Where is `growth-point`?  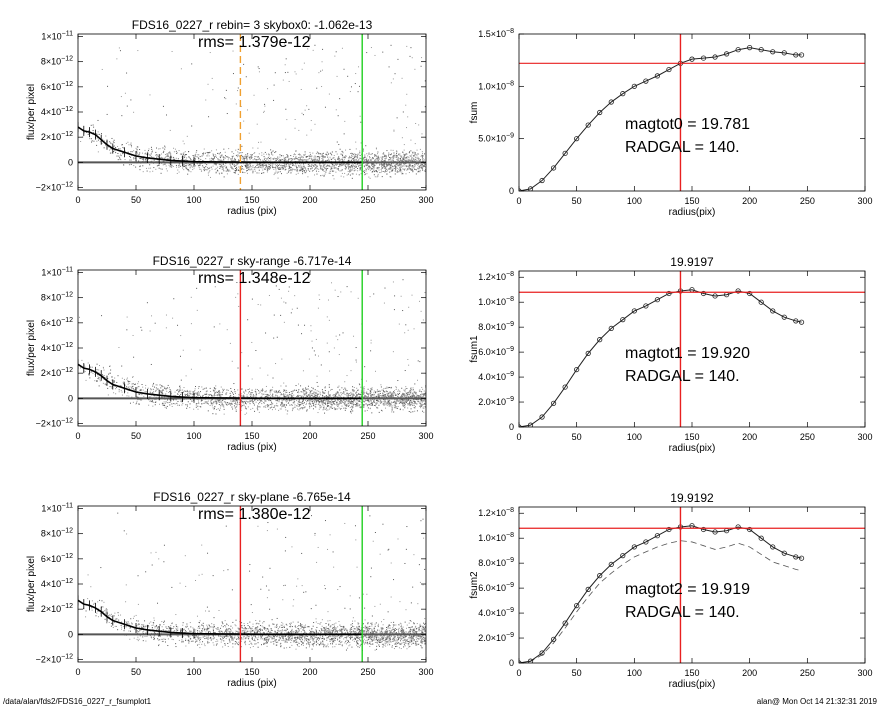
growth-point is located at coordinates (553, 168).